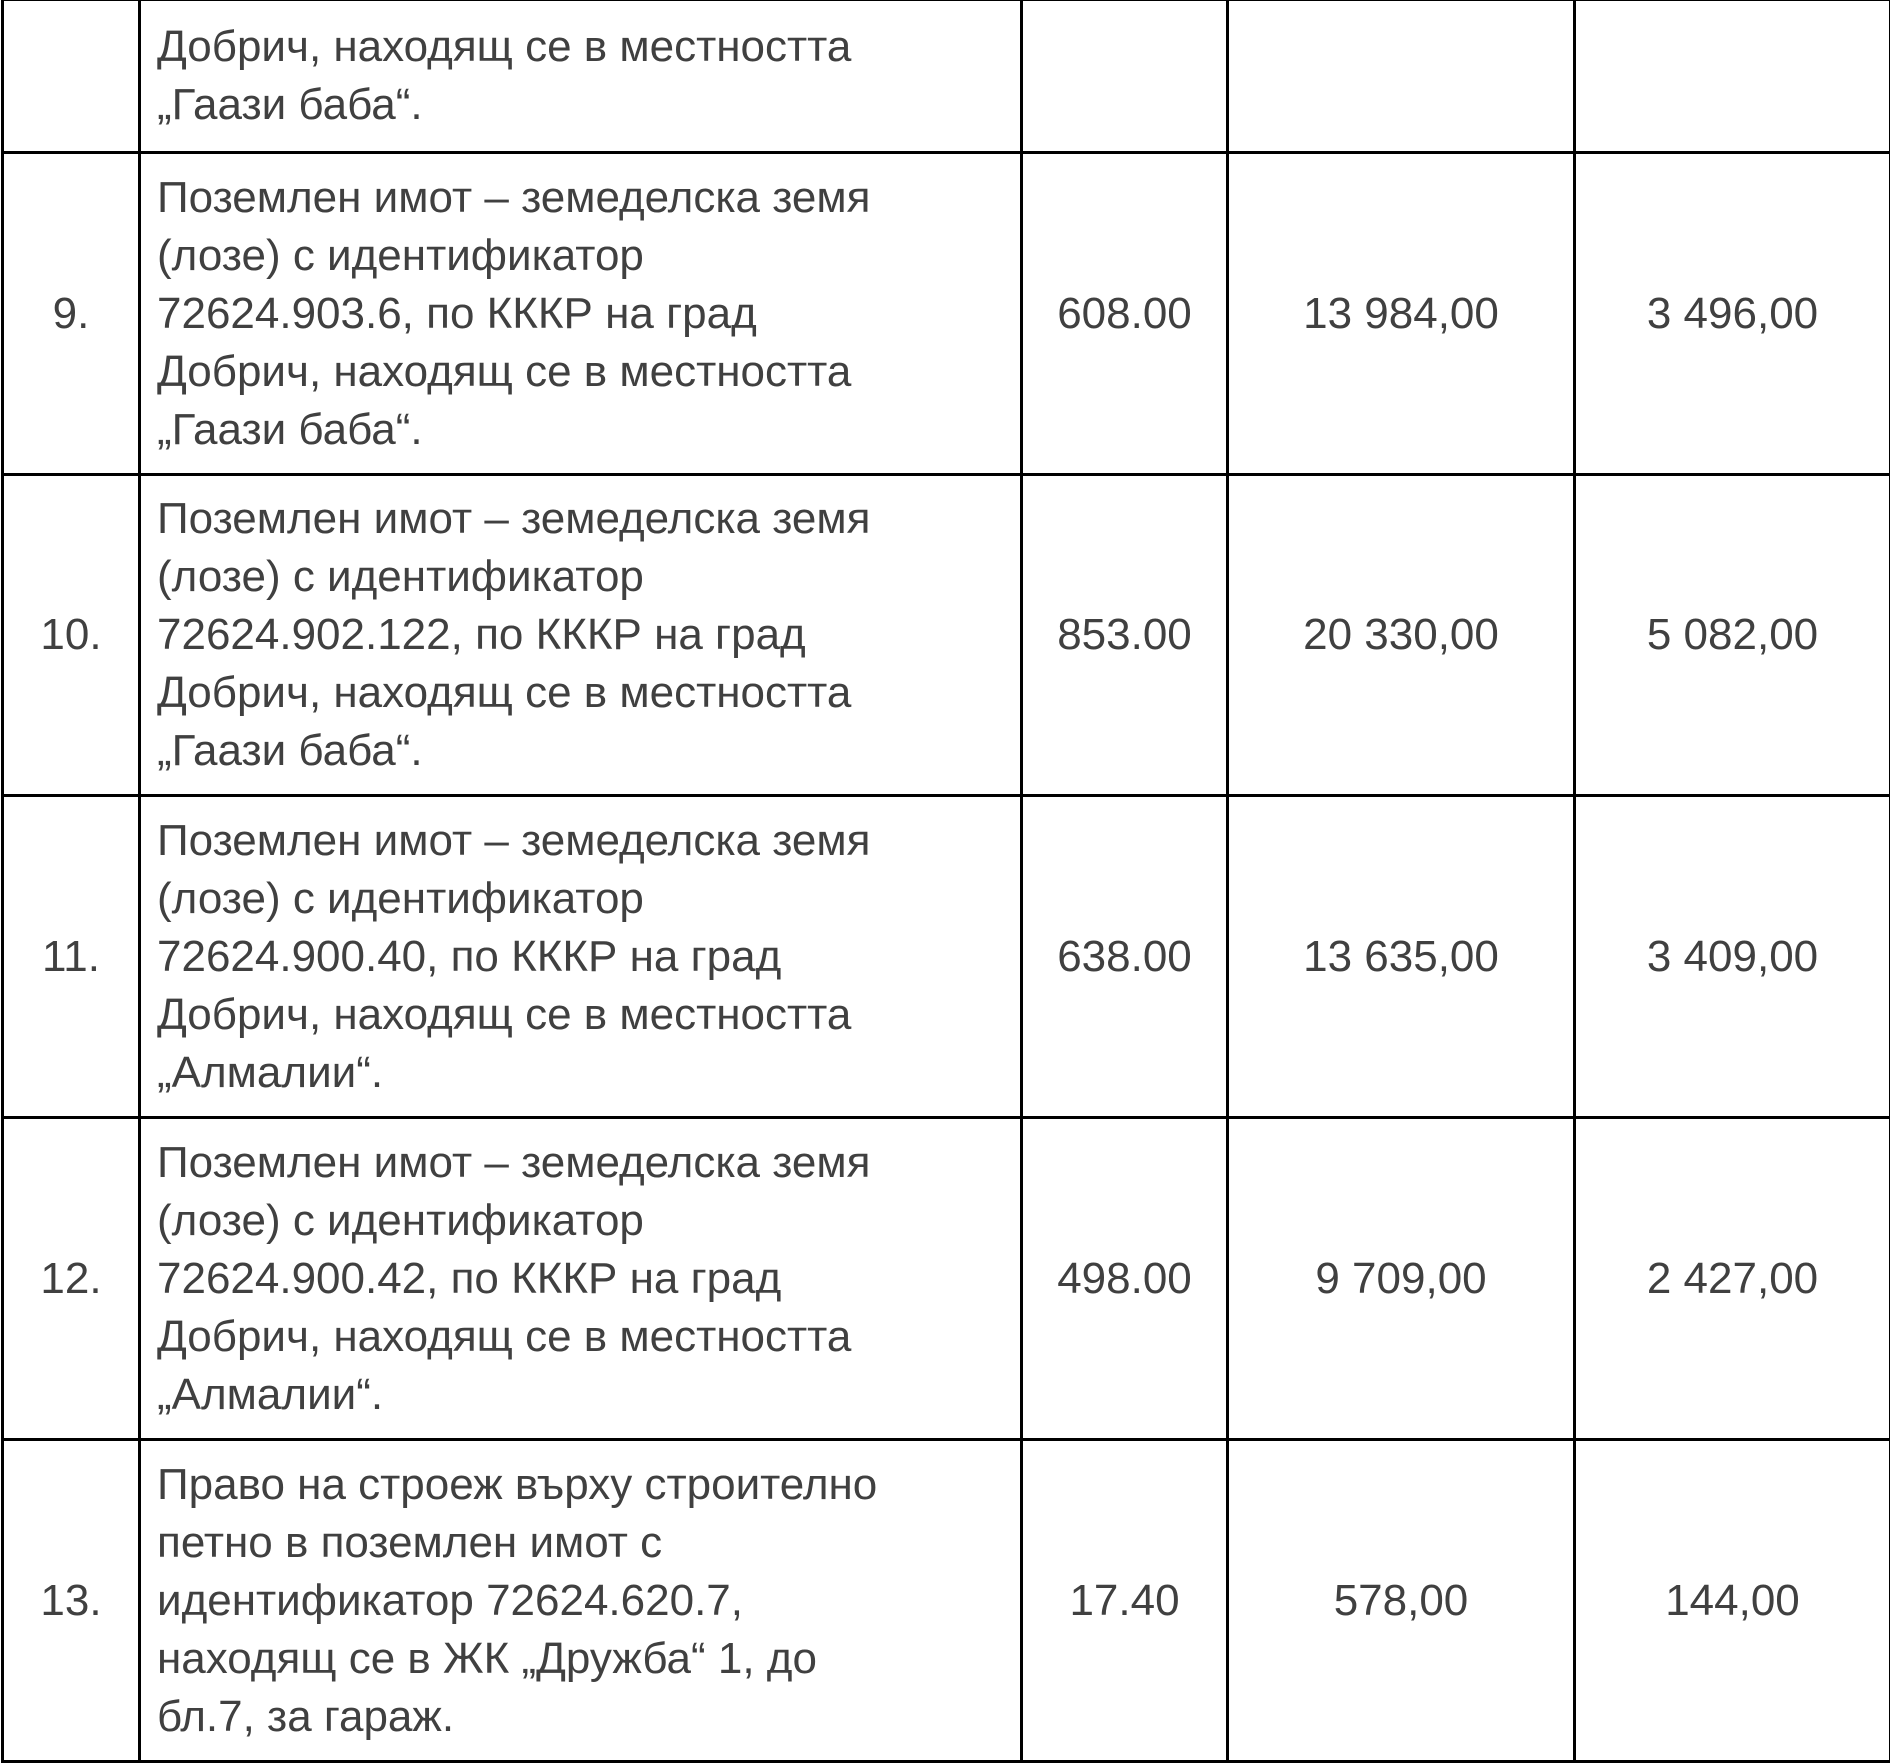  I want to click on description-line: находящ се в ЖК „Дружба“ 1, до, so click(584, 1659).